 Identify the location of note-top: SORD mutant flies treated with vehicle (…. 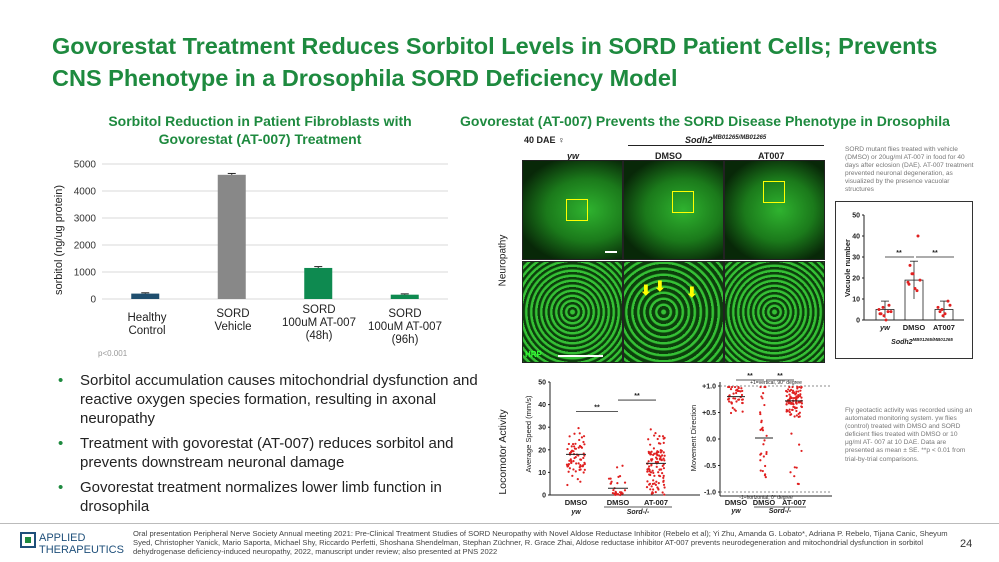
(909, 170).